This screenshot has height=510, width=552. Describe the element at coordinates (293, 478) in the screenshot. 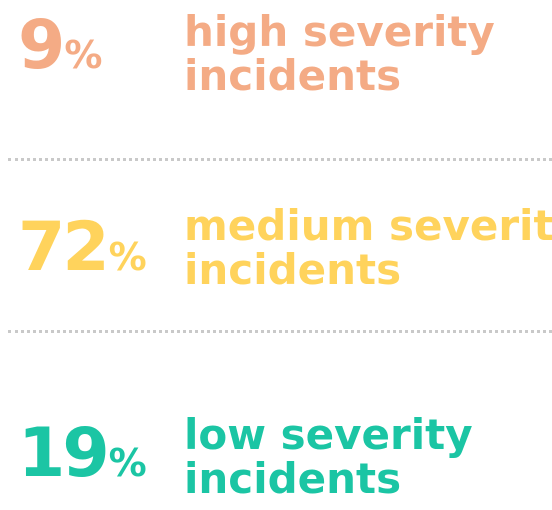

I see `stat-label-line2-low: incidents` at that location.